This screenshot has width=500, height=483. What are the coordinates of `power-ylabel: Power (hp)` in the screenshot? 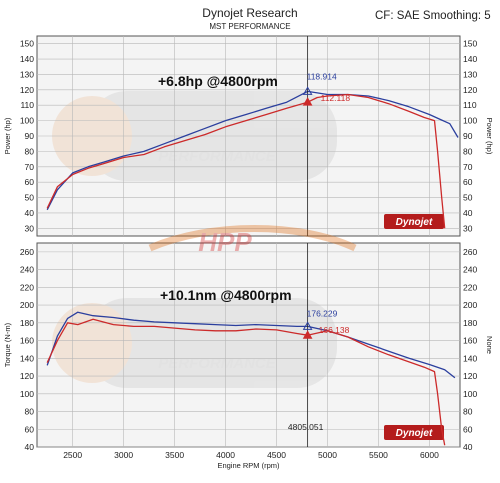 It's located at (7, 135).